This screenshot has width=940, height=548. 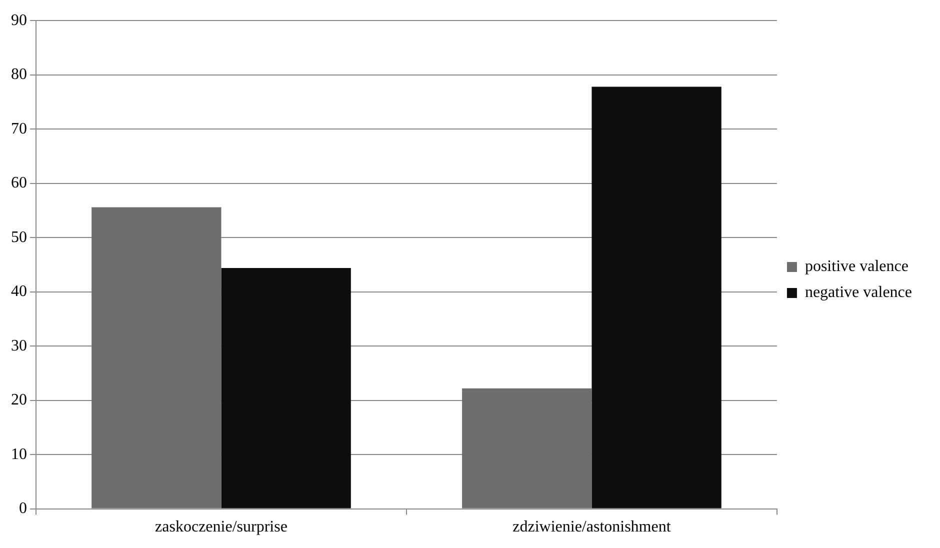 What do you see at coordinates (19, 237) in the screenshot?
I see `y-tick-label: 50` at bounding box center [19, 237].